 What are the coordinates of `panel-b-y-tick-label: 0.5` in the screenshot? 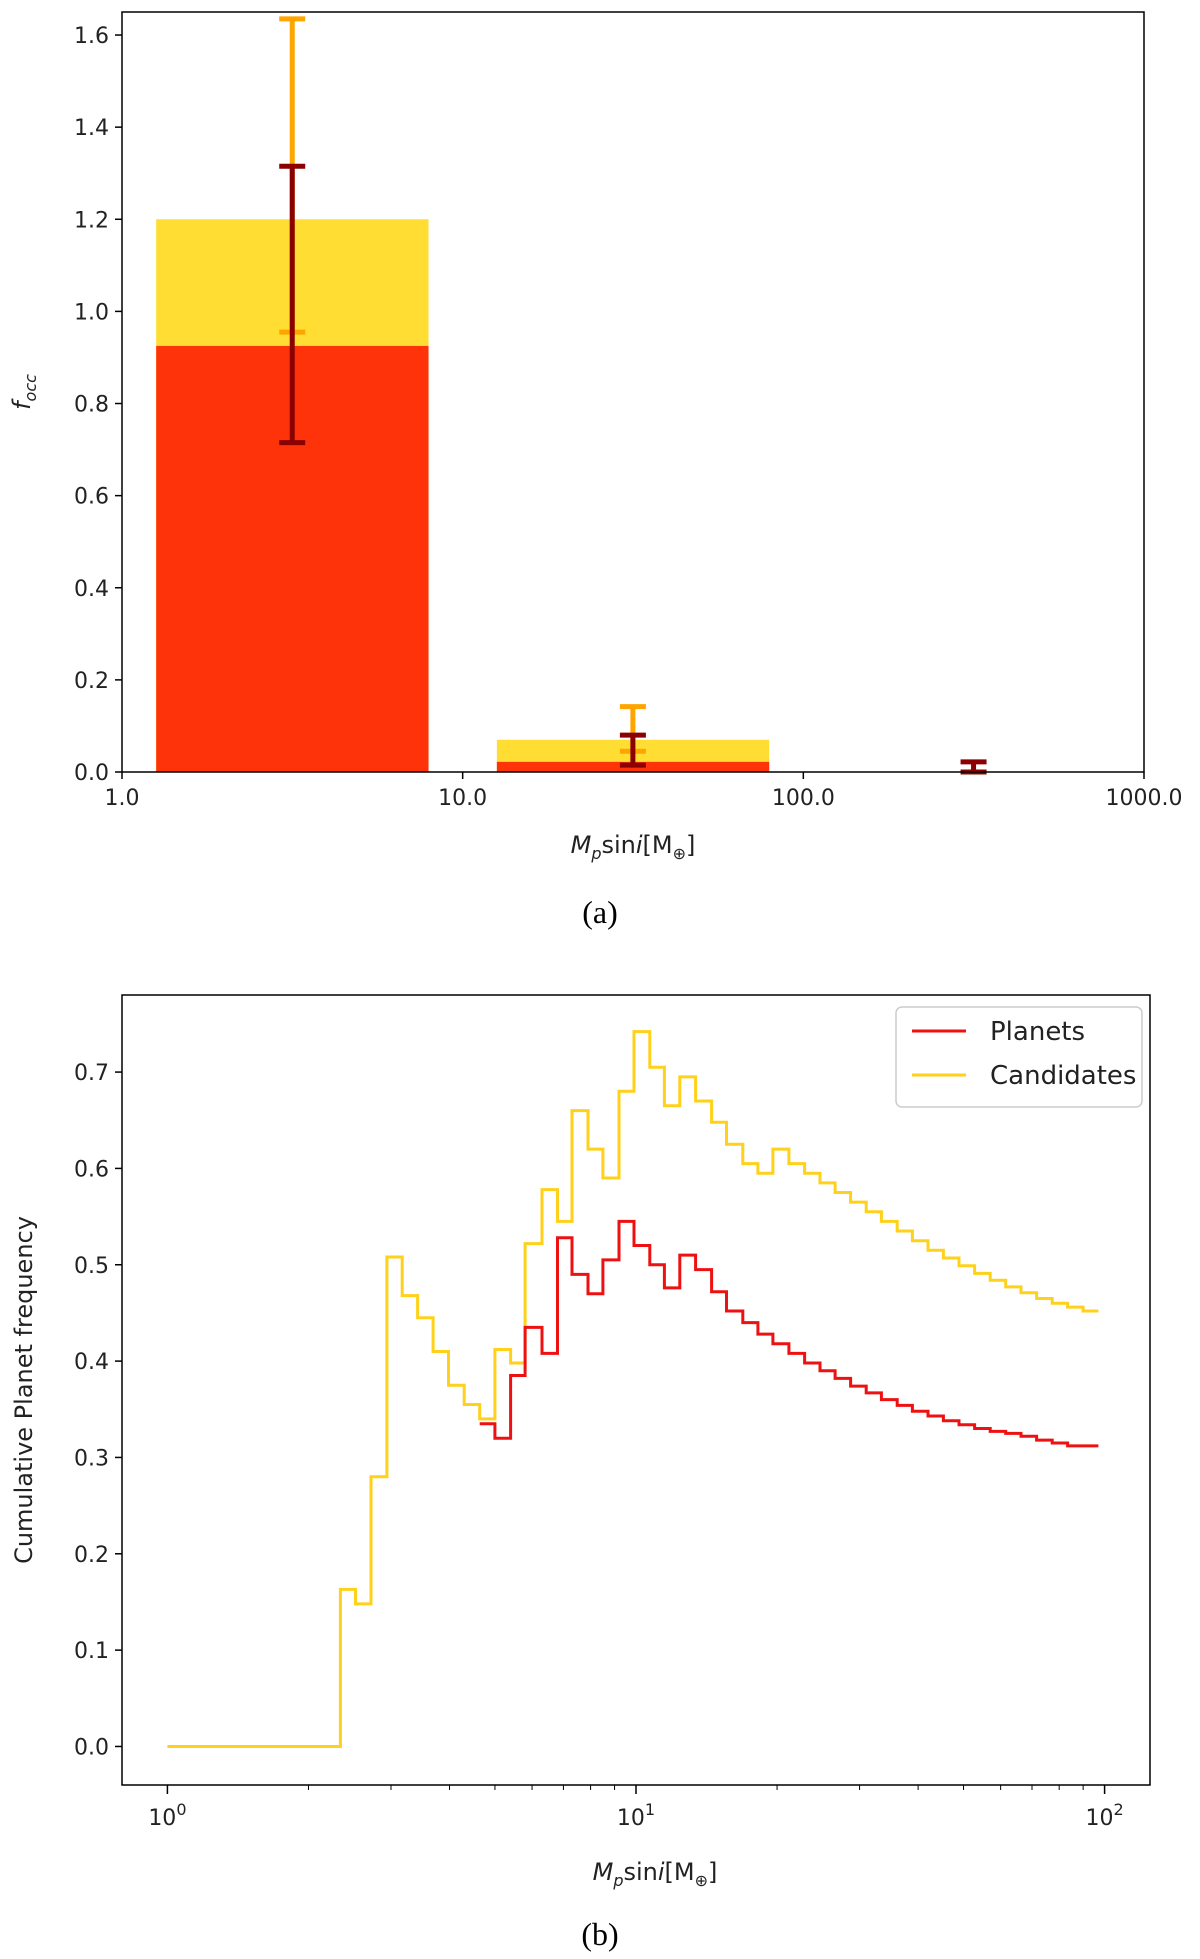 It's located at (91, 1266).